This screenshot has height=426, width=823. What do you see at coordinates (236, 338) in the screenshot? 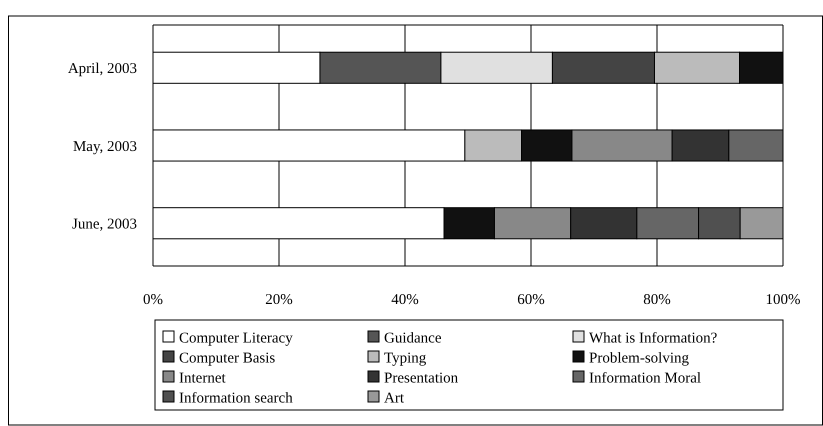
I see `legend-label: Computer Literacy` at bounding box center [236, 338].